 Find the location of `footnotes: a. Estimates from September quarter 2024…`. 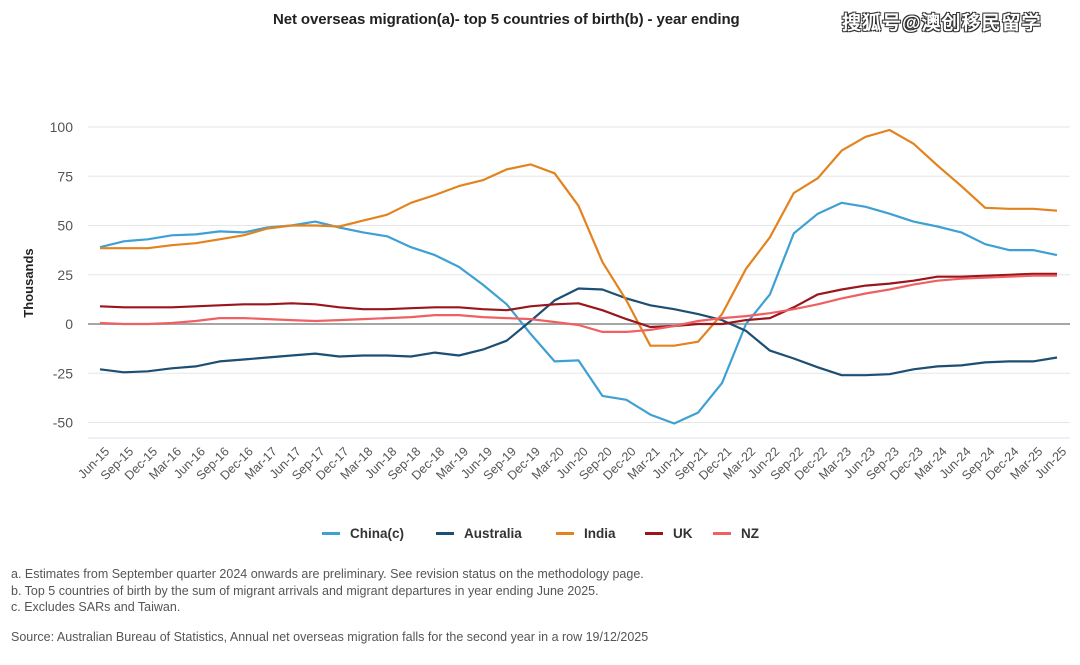

footnotes: a. Estimates from September quarter 2024… is located at coordinates (327, 591).